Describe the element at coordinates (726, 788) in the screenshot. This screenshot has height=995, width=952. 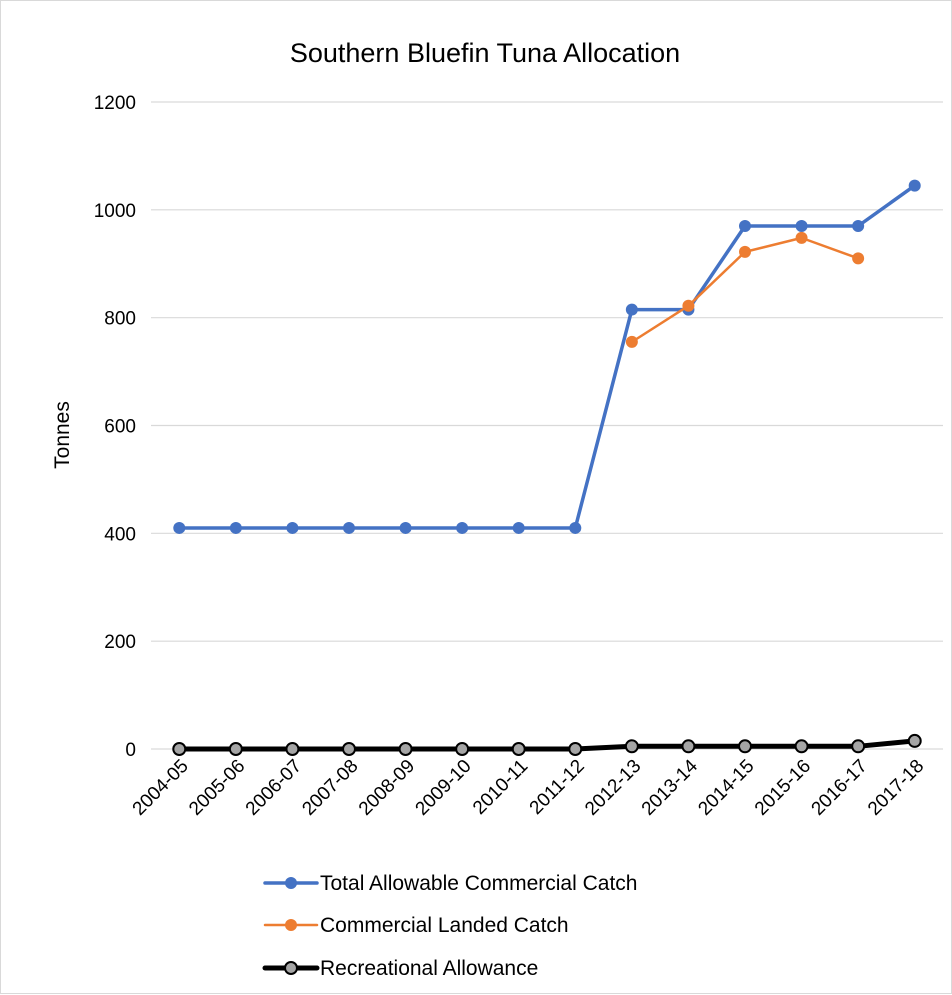
I see `x-tick-label: 2014-15` at that location.